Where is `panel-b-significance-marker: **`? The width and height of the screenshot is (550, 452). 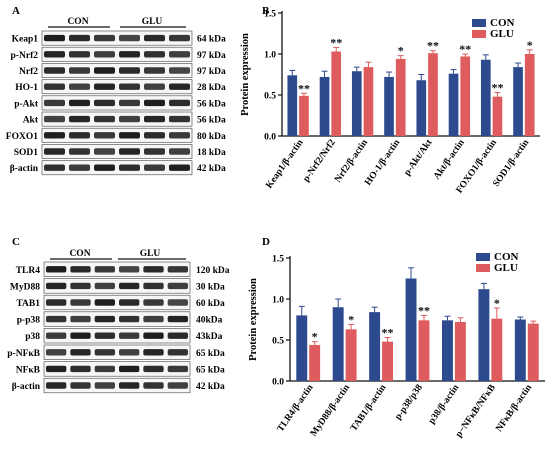
panel-b-significance-marker: ** is located at coordinates (497, 88).